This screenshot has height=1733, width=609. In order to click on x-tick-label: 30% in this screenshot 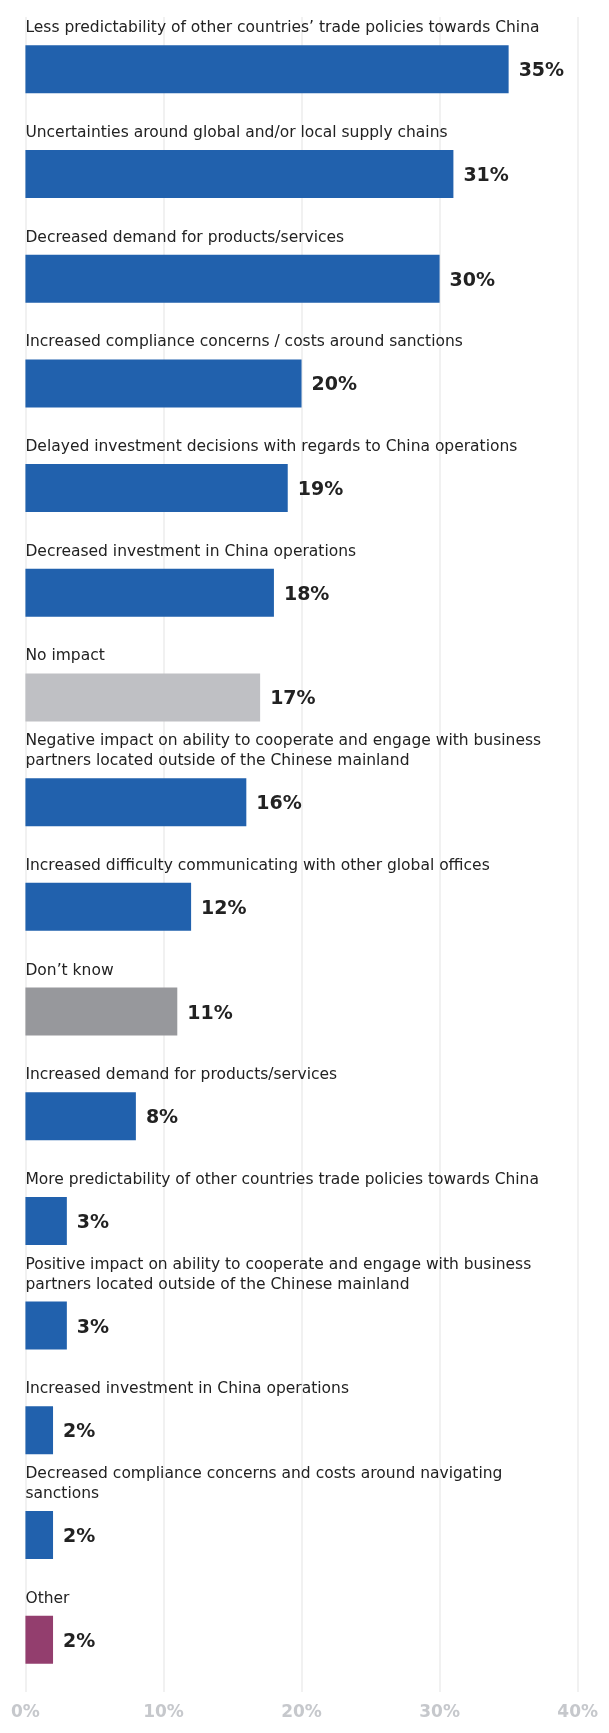, I will do `click(439, 1710)`.